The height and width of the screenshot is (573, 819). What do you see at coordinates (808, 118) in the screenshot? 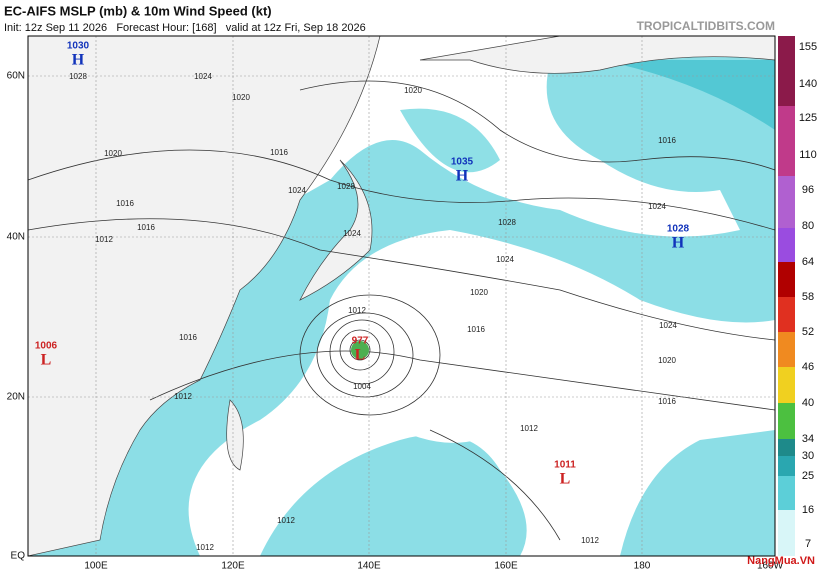
I see `colorbar-label: 125` at bounding box center [808, 118].